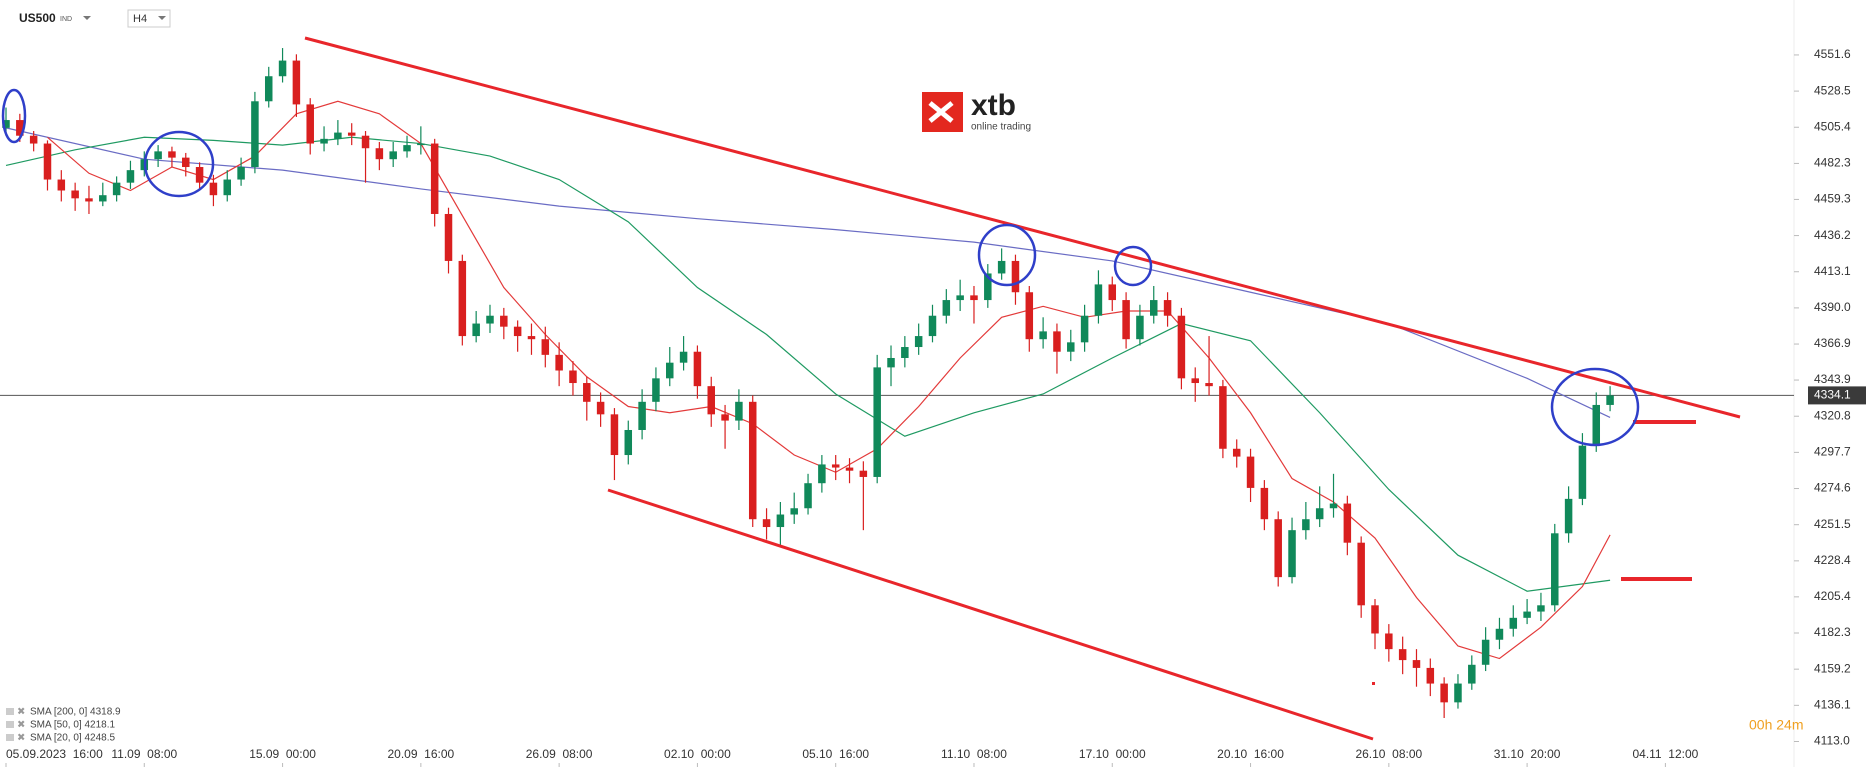 This screenshot has width=1866, height=767. What do you see at coordinates (1832, 163) in the screenshot?
I see `y-tick-label: 4482.3` at bounding box center [1832, 163].